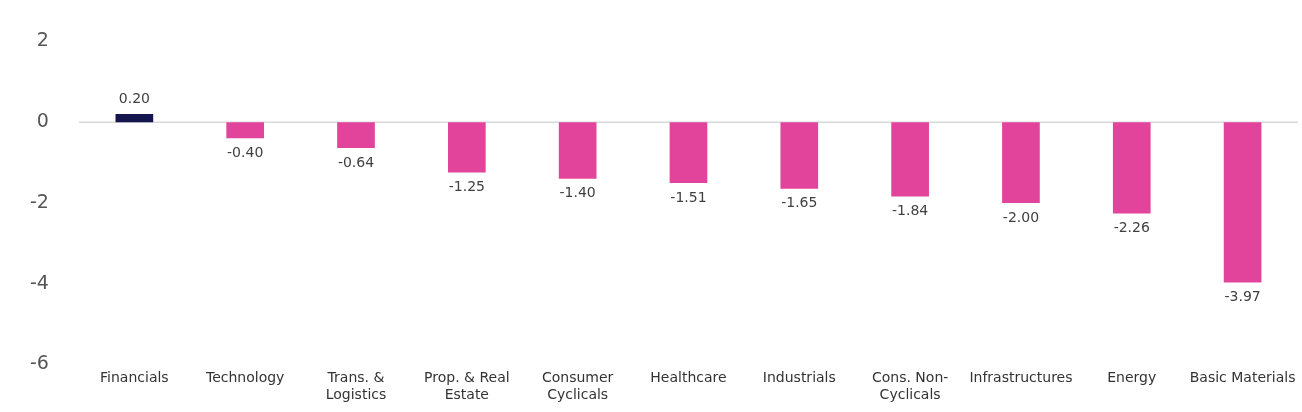  What do you see at coordinates (910, 210) in the screenshot?
I see `data-label: -1.84` at bounding box center [910, 210].